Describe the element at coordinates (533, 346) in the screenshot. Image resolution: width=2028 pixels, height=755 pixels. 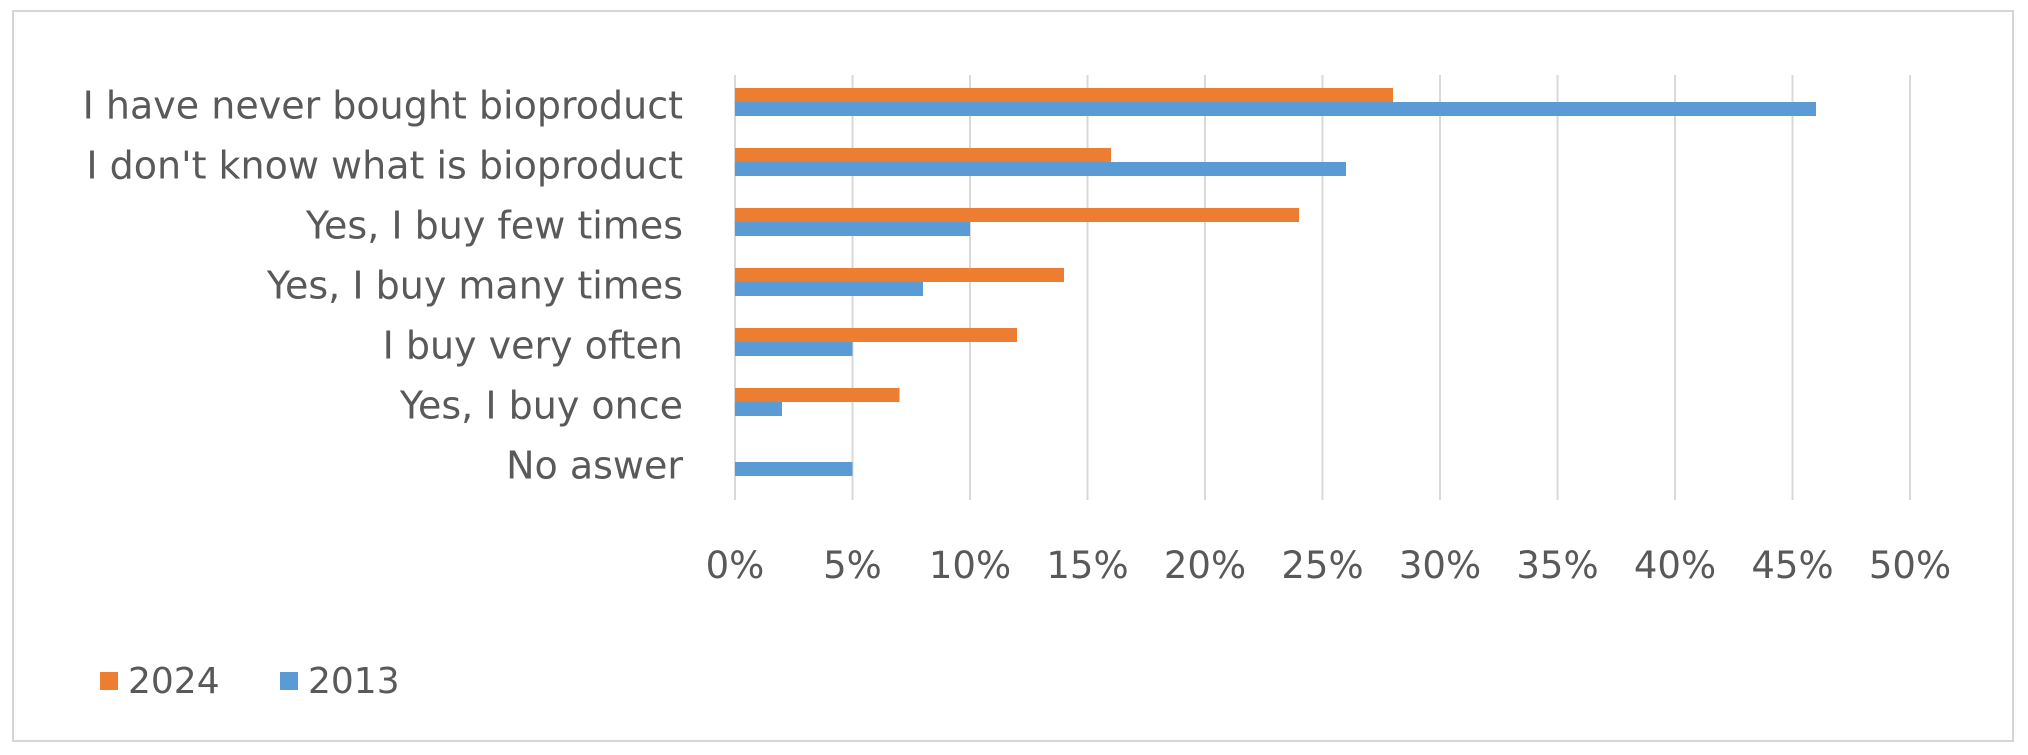
I see `category-label: I buy very often` at that location.